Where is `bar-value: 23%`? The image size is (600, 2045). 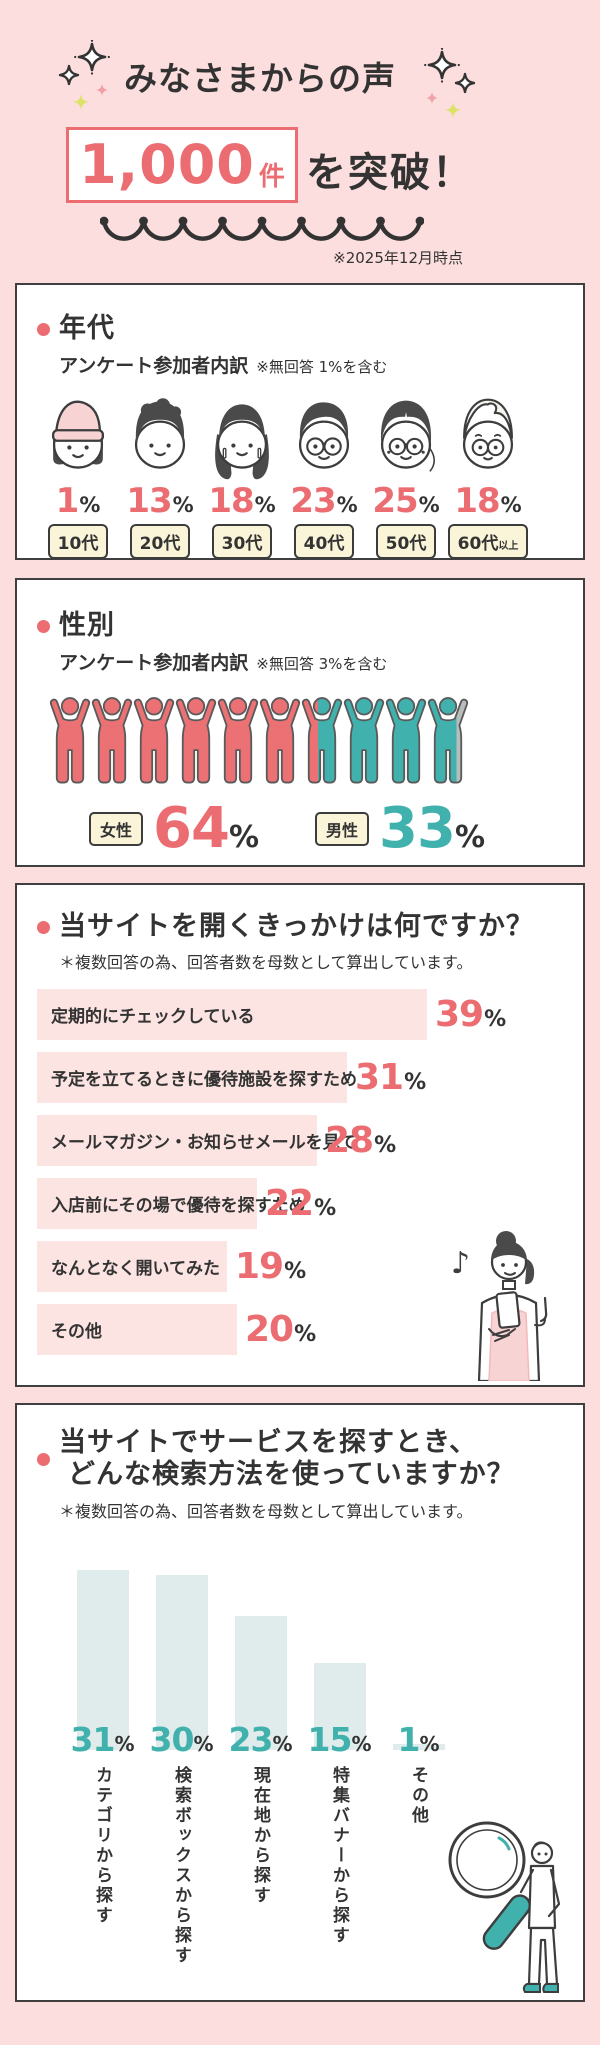
bar-value: 23% is located at coordinates (260, 1739).